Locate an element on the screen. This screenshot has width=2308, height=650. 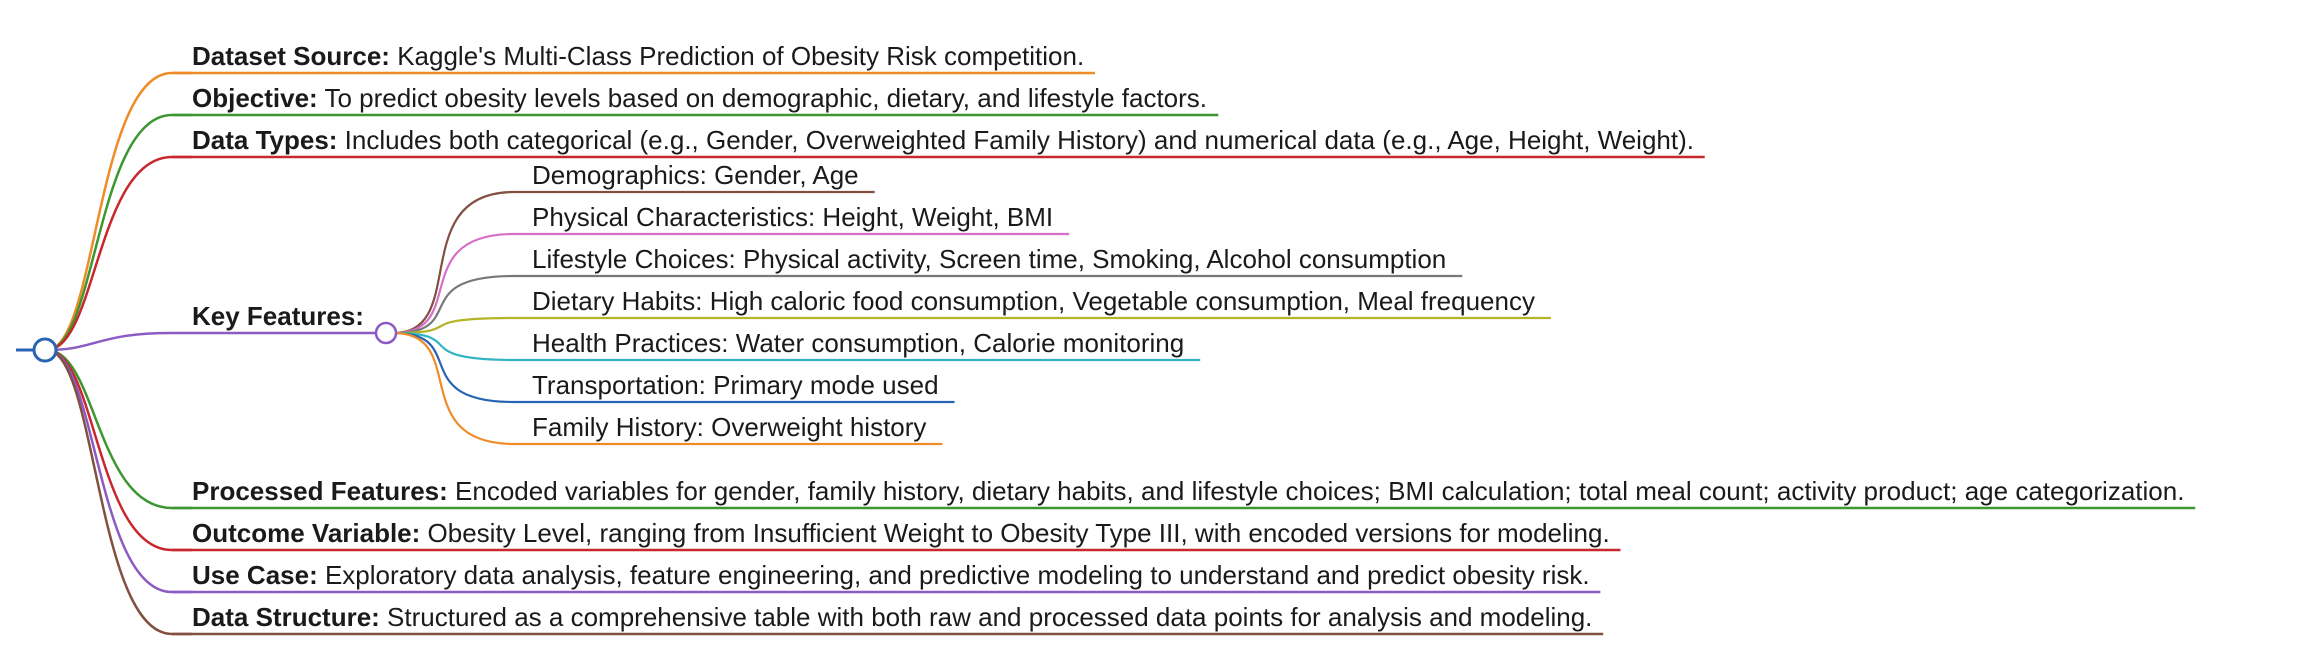
branch-topic-label: Data Types: is located at coordinates (264, 140).